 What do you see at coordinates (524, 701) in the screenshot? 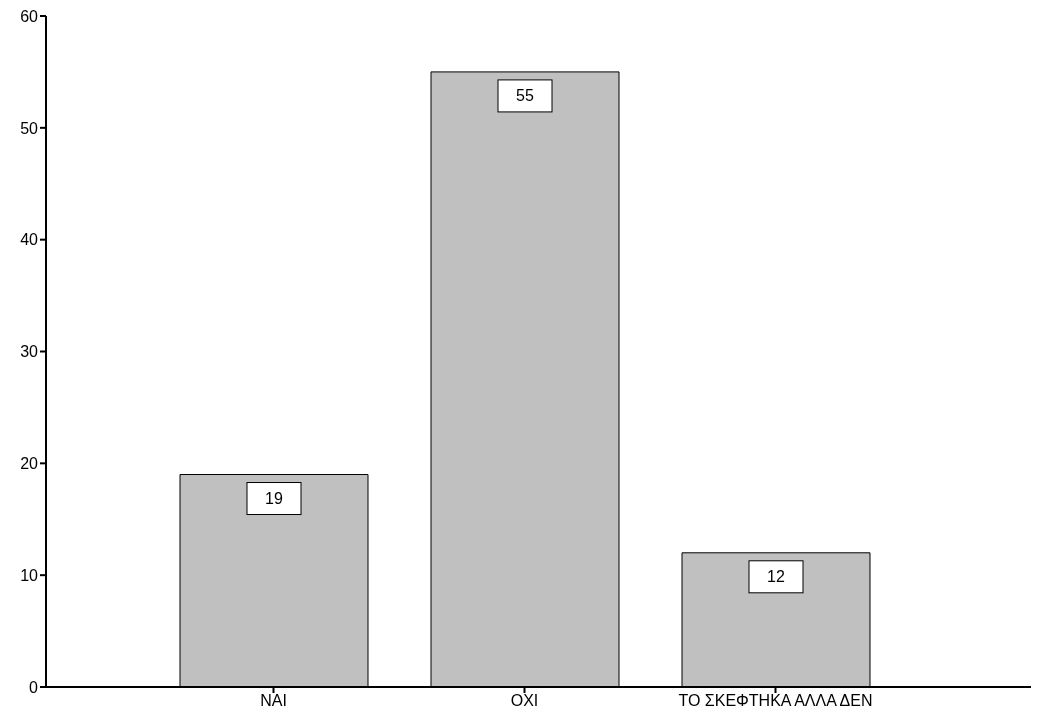
I see `x-tick-label: ΟΧΙ` at bounding box center [524, 701].